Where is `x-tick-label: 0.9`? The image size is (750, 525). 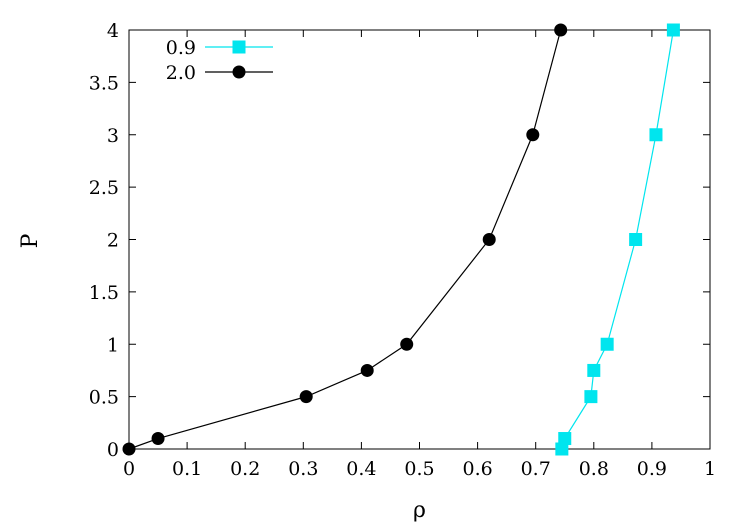
x-tick-label: 0.9 is located at coordinates (652, 469).